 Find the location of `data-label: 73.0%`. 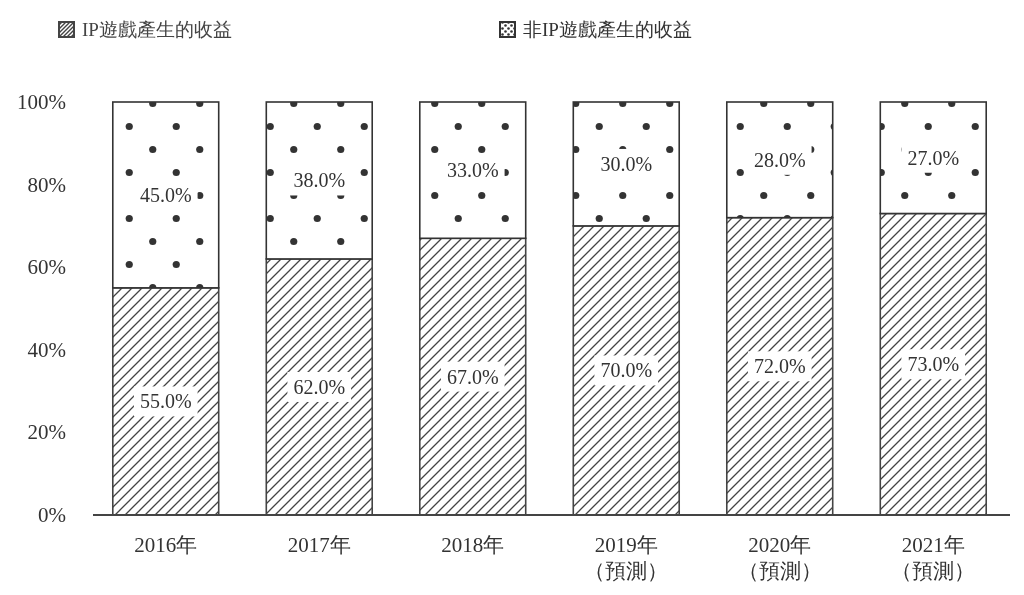

data-label: 73.0% is located at coordinates (933, 364).